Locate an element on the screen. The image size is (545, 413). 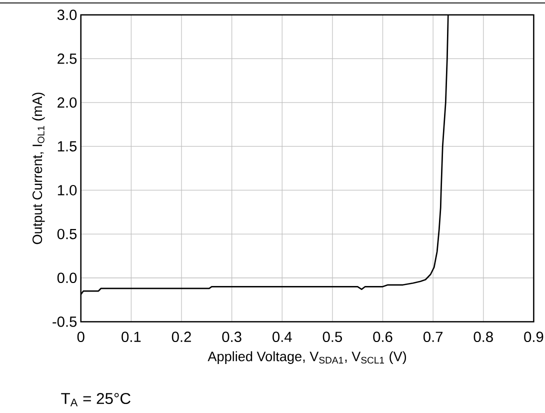
x-tick-label: 0.4 is located at coordinates (282, 337).